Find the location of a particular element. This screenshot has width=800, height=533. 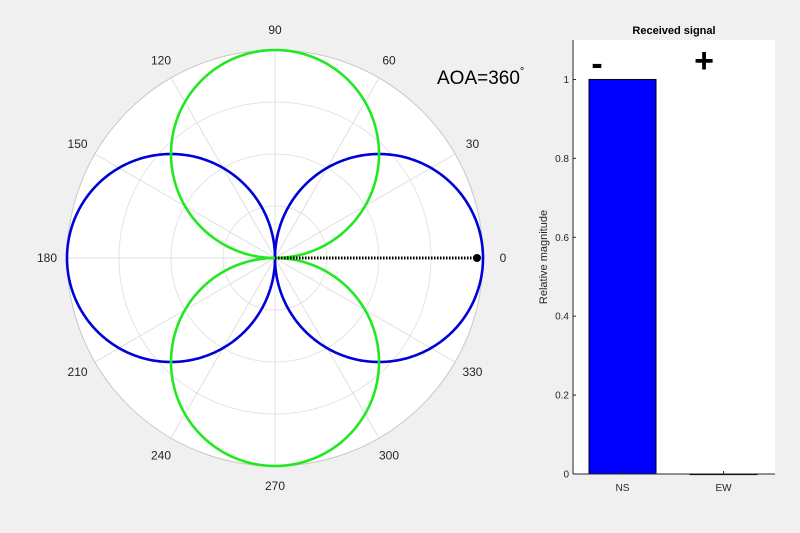

aoa-arrow-head is located at coordinates (477, 258).